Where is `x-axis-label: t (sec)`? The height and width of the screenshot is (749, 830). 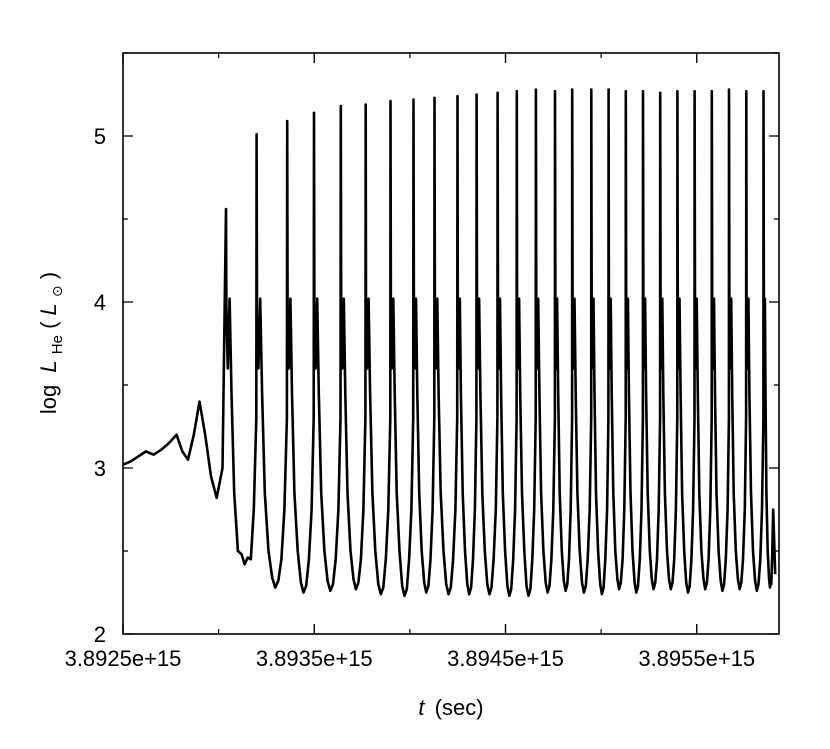 x-axis-label: t (sec) is located at coordinates (450, 707).